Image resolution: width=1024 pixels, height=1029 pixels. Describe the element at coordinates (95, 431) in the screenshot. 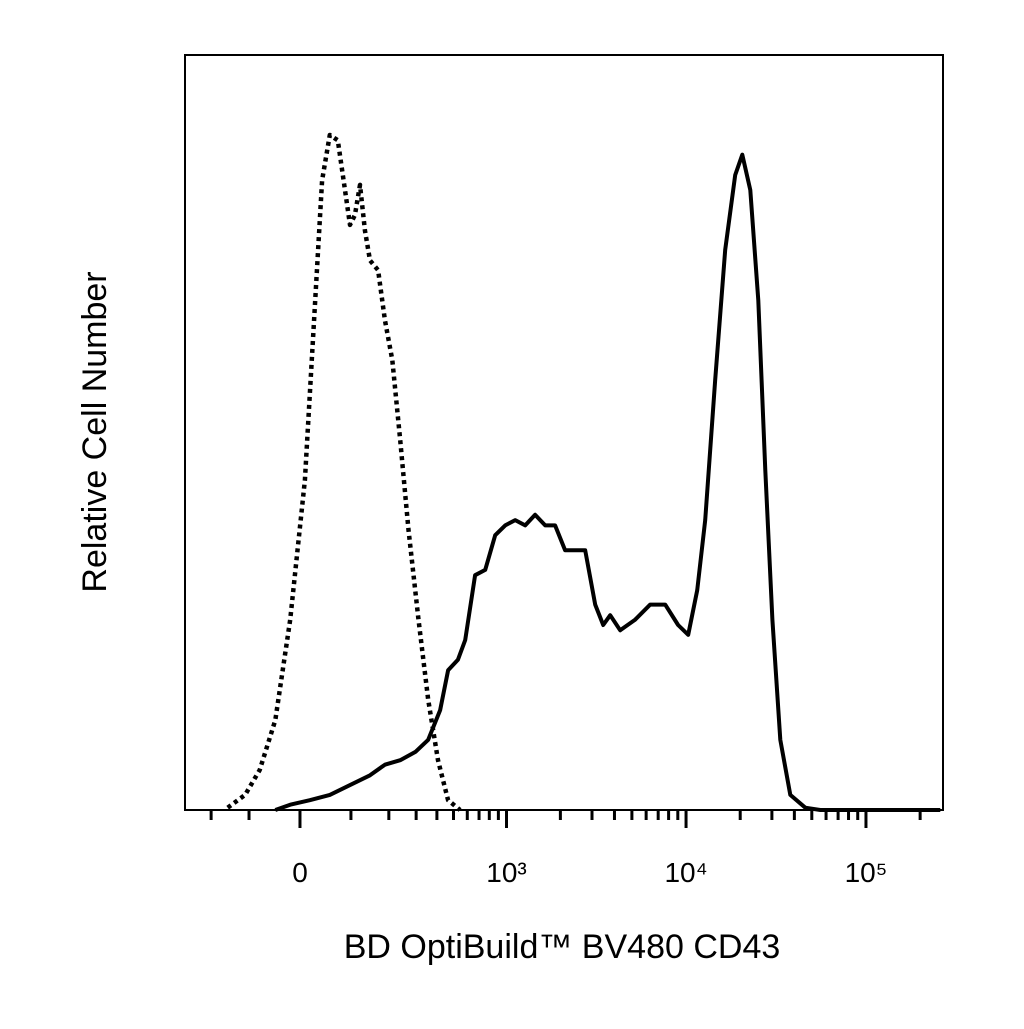

I see `y-axis-label: Relative Cell Number` at that location.